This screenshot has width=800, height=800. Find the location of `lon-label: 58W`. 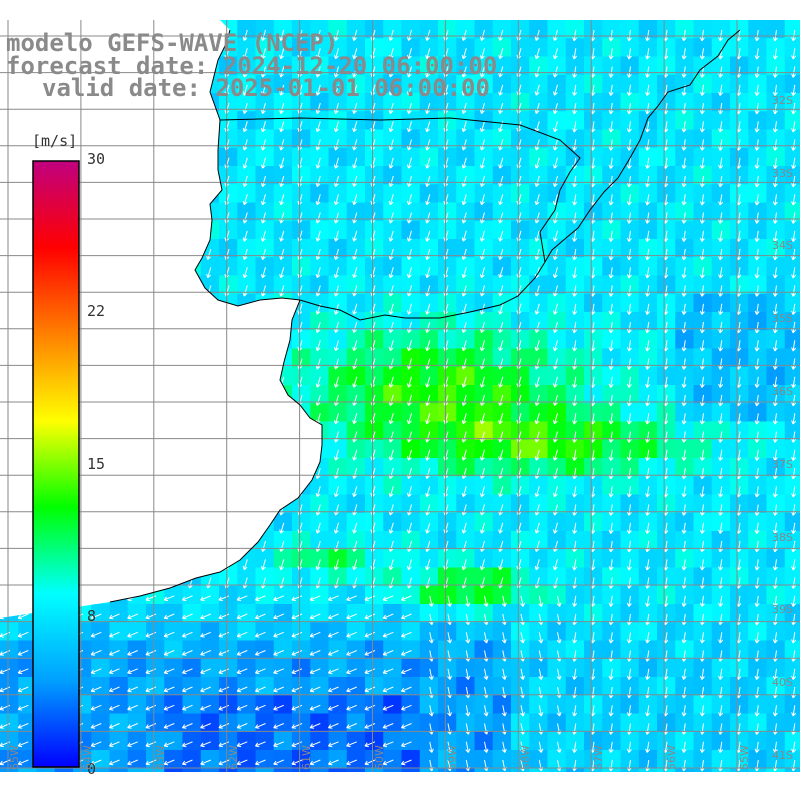

lon-label: 58W is located at coordinates (525, 757).